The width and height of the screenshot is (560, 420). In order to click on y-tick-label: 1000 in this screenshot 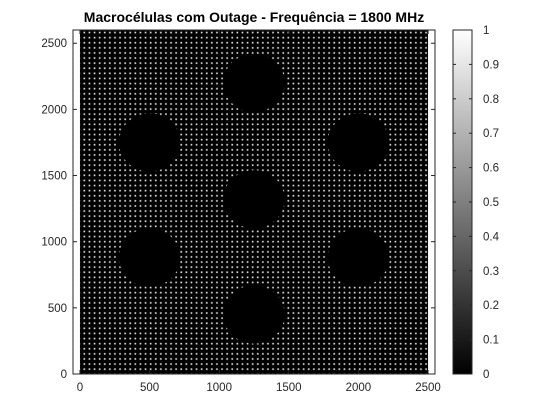, I will do `click(54, 243)`.